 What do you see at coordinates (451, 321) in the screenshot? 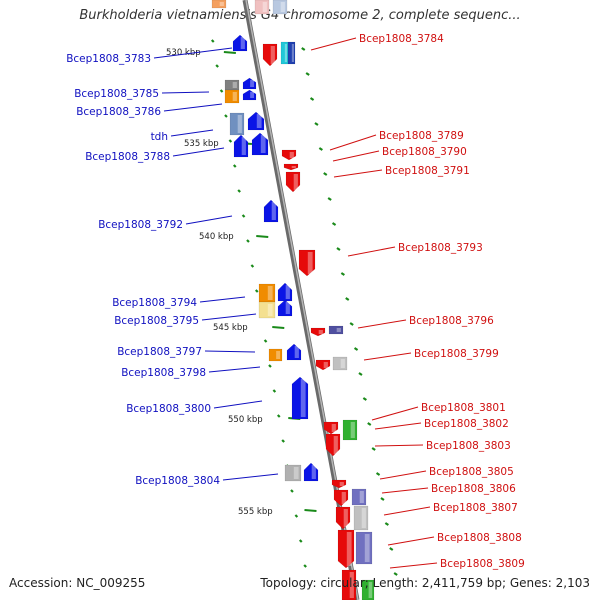
I see `gene-label-right: Bcep1808_3796` at bounding box center [451, 321].